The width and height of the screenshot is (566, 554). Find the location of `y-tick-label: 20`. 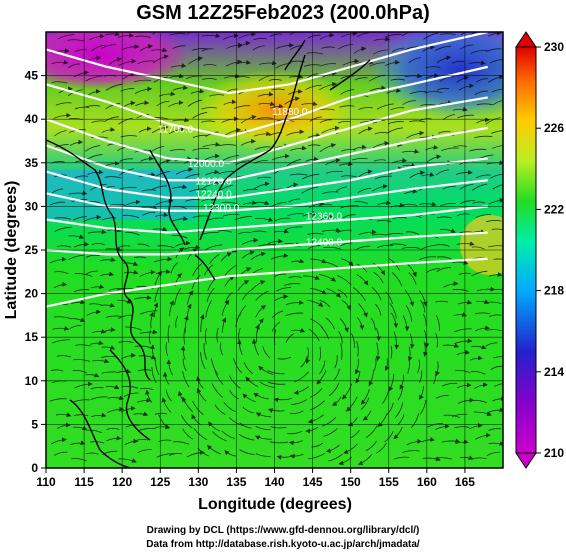

y-tick-label: 20 is located at coordinates (32, 294).